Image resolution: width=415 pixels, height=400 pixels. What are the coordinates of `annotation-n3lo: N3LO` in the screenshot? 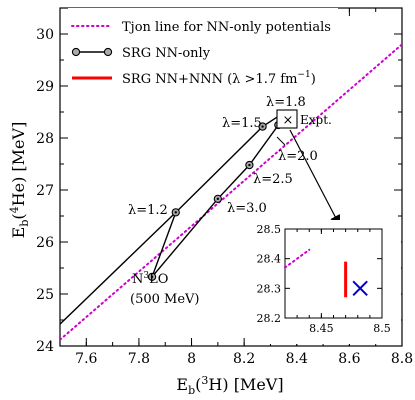 It's located at (150, 279).